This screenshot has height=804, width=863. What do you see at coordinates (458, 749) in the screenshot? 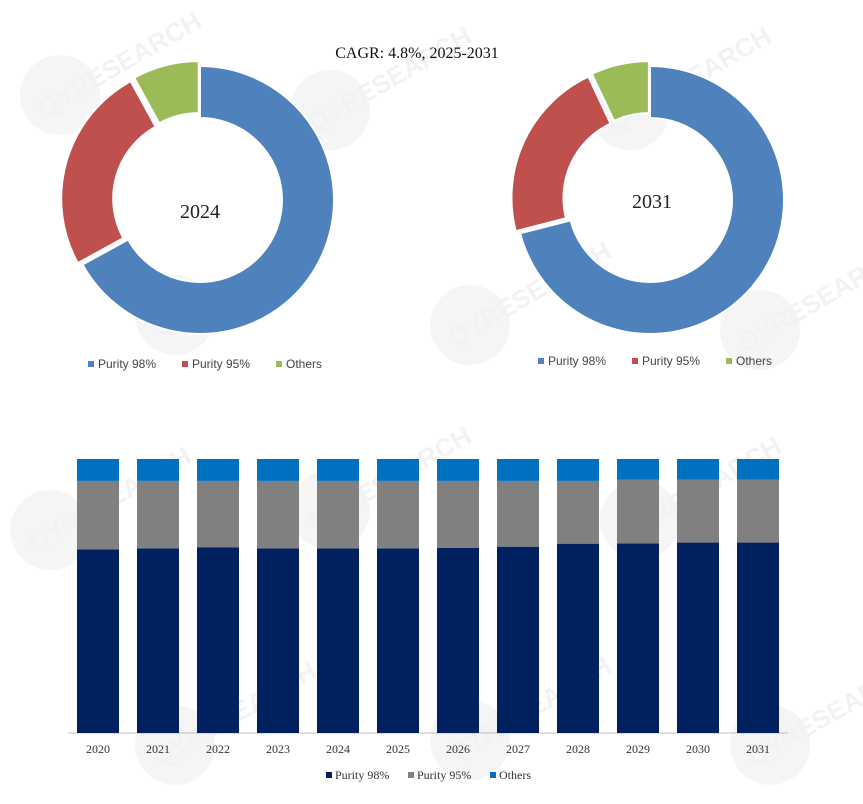
I see `x-tick-label: 2026` at bounding box center [458, 749].